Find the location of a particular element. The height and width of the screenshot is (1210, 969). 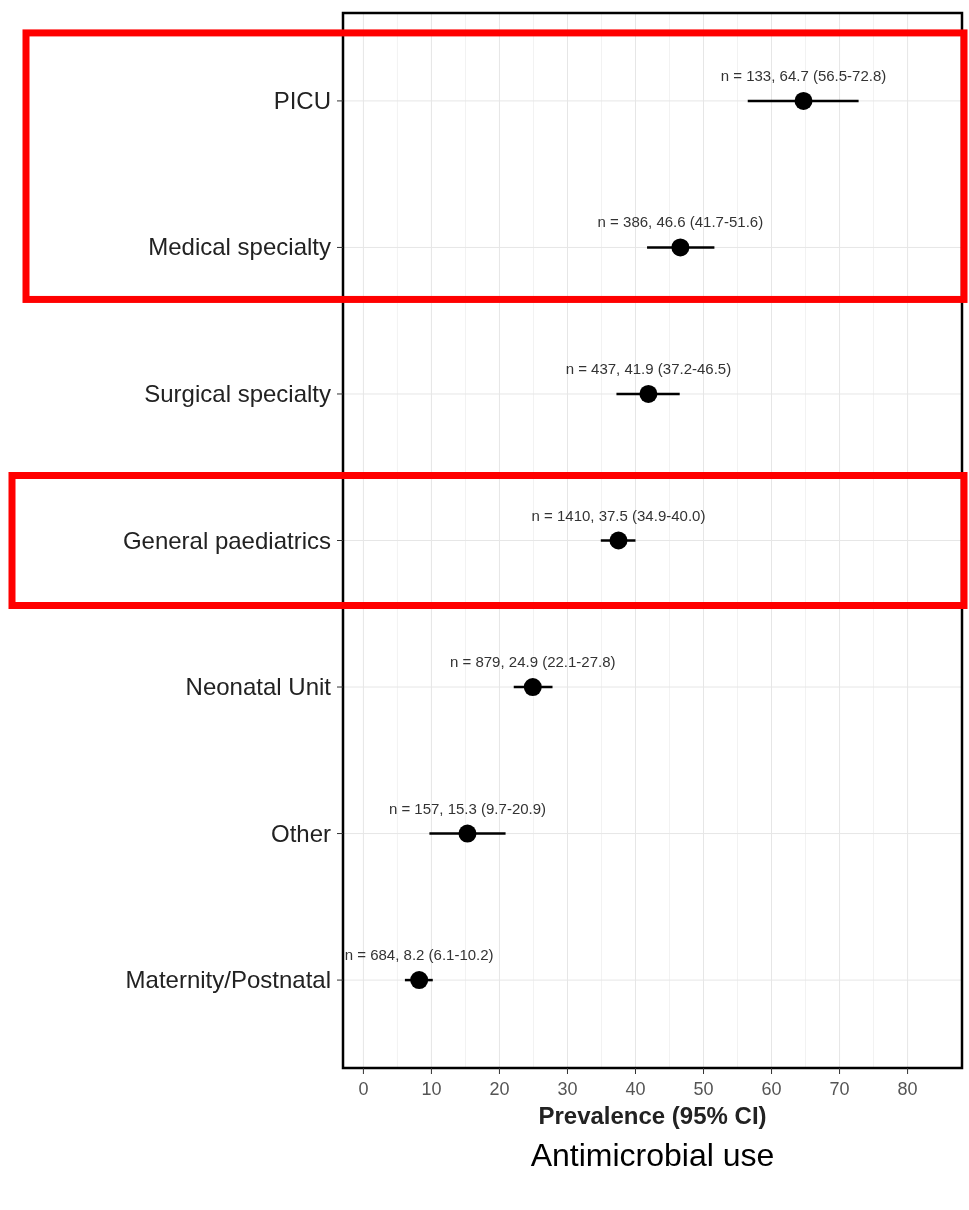

x-tick-label: 20 is located at coordinates (499, 1089).